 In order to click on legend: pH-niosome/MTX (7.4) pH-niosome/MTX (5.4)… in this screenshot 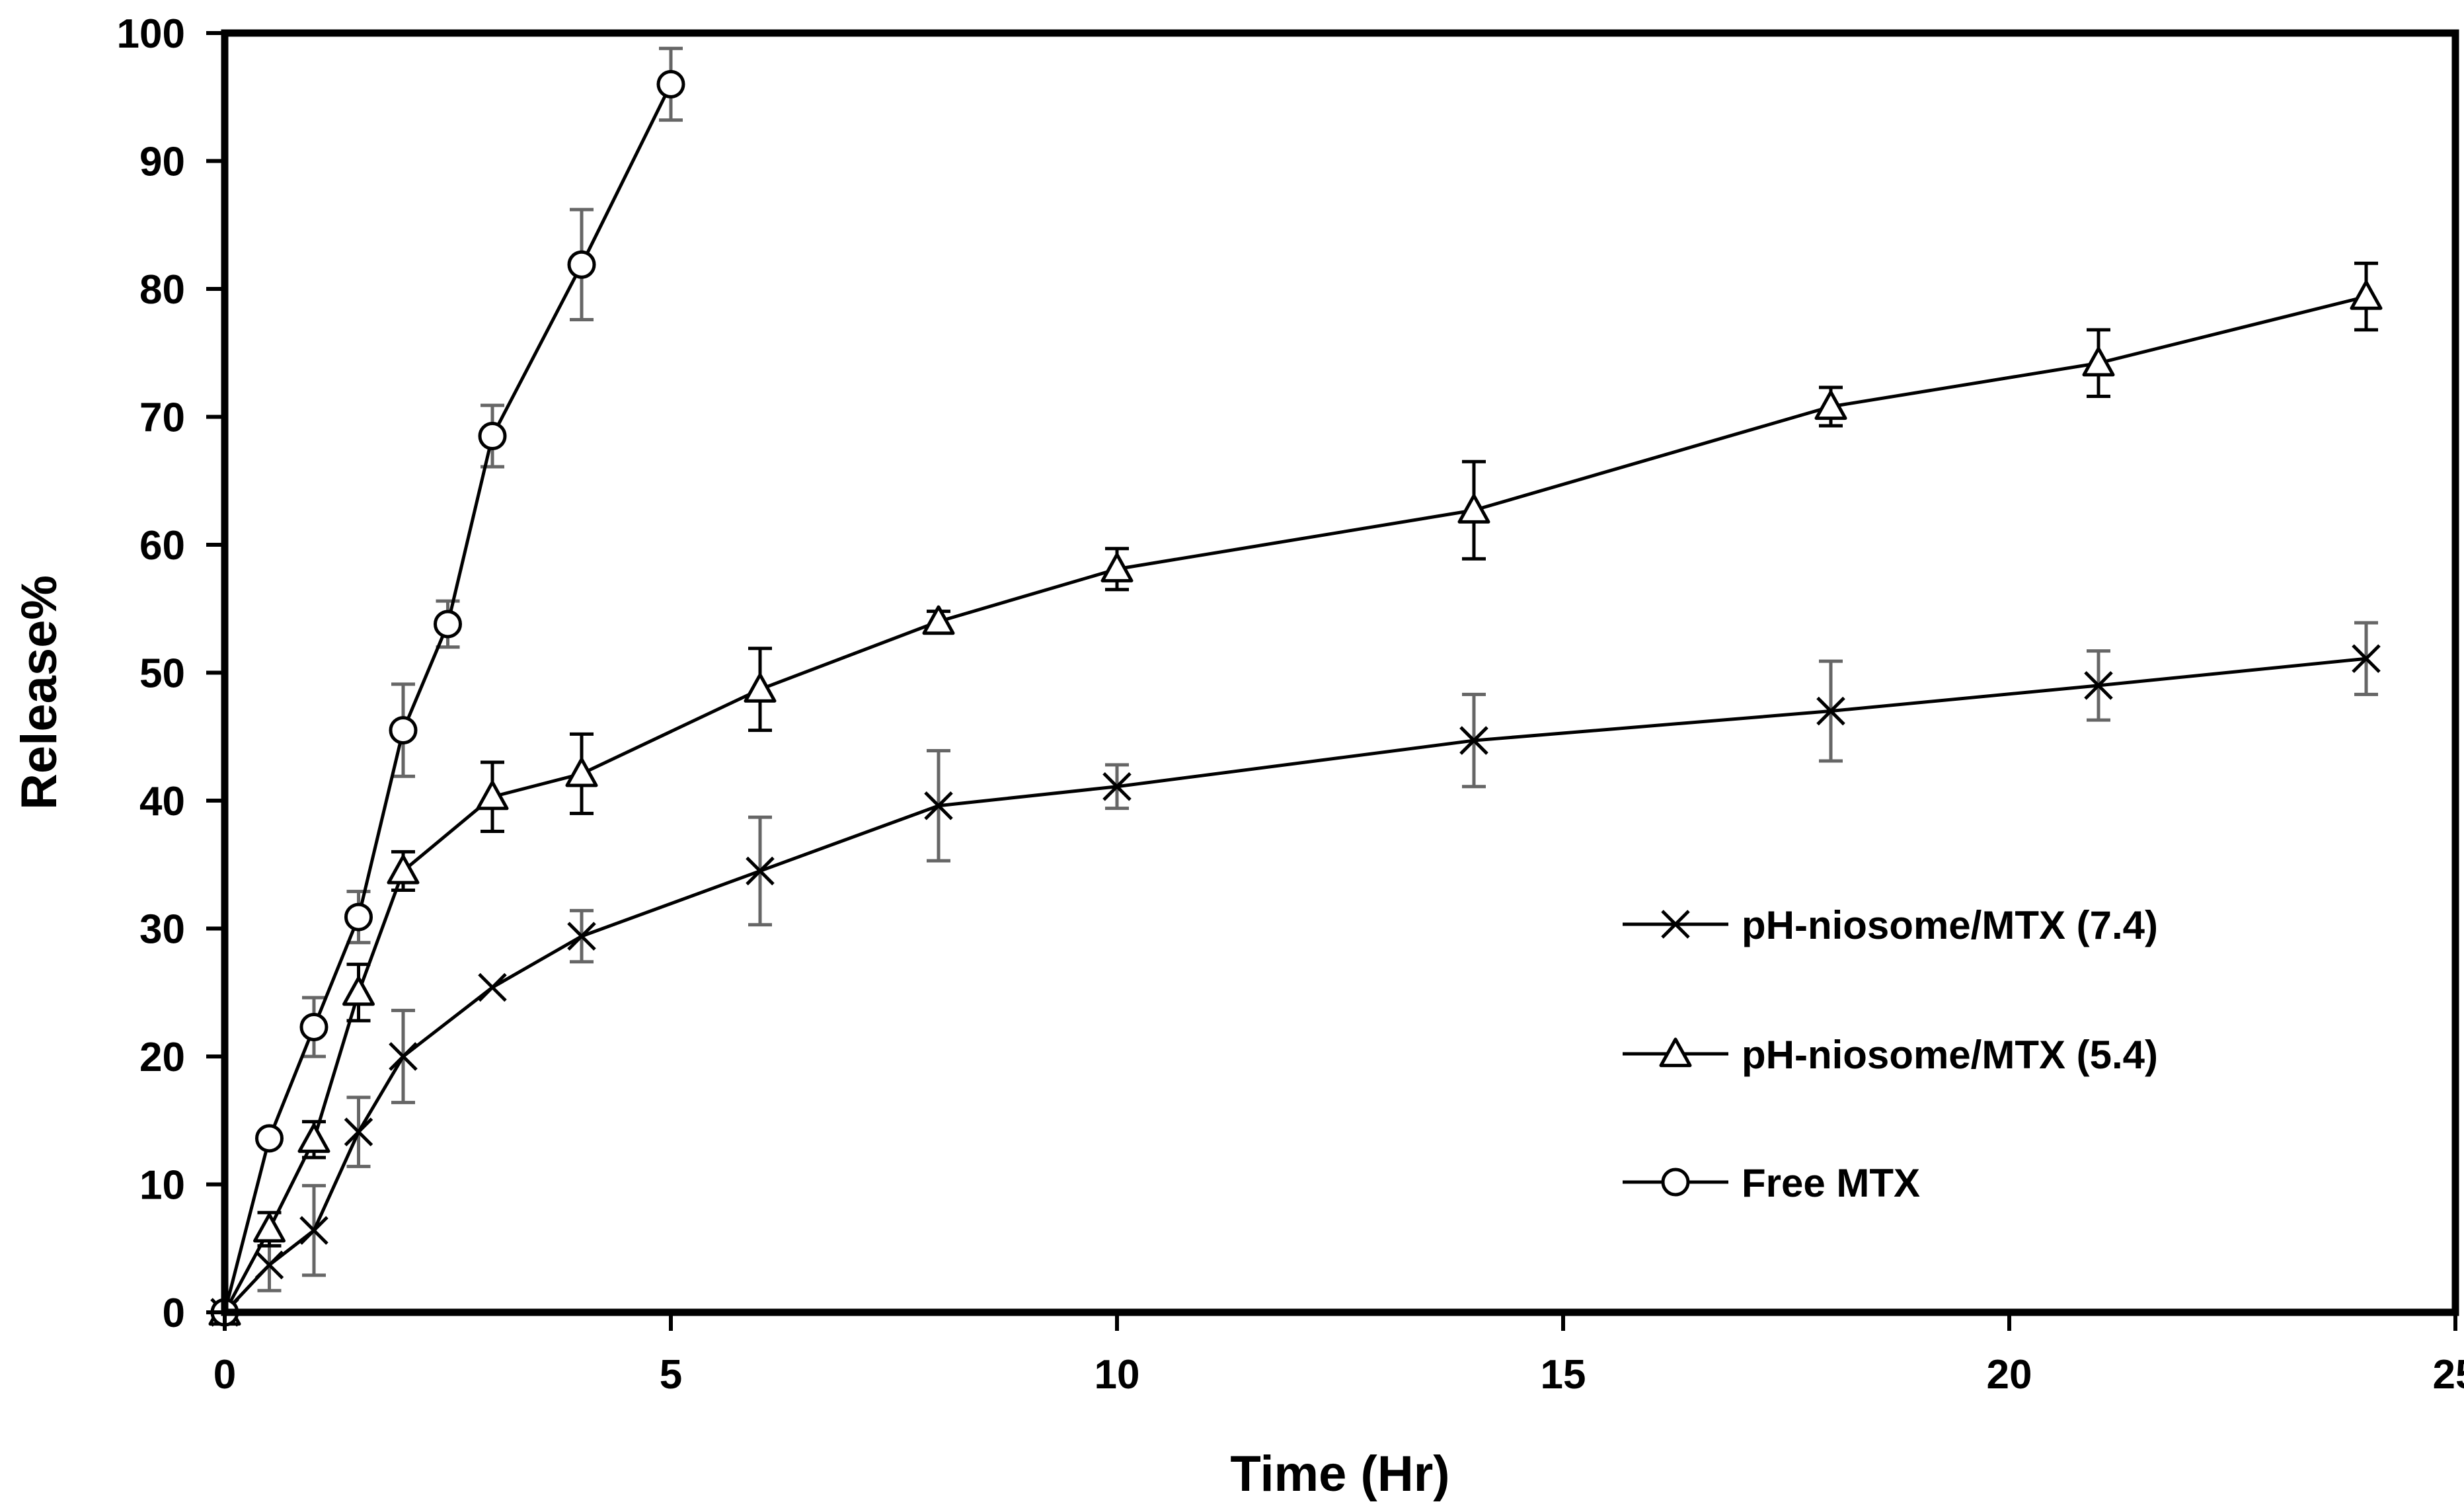, I will do `click(1890, 1054)`.